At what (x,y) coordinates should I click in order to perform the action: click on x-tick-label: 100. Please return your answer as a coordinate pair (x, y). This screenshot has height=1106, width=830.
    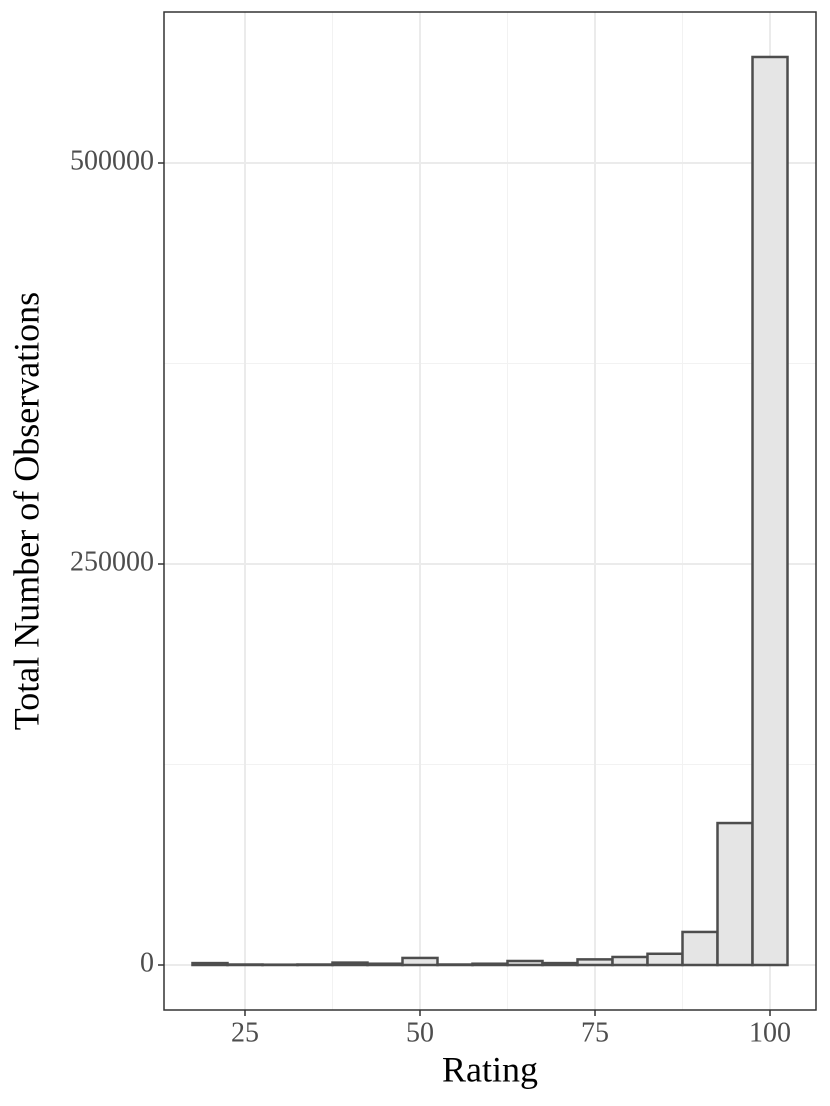
    Looking at the image, I should click on (770, 1032).